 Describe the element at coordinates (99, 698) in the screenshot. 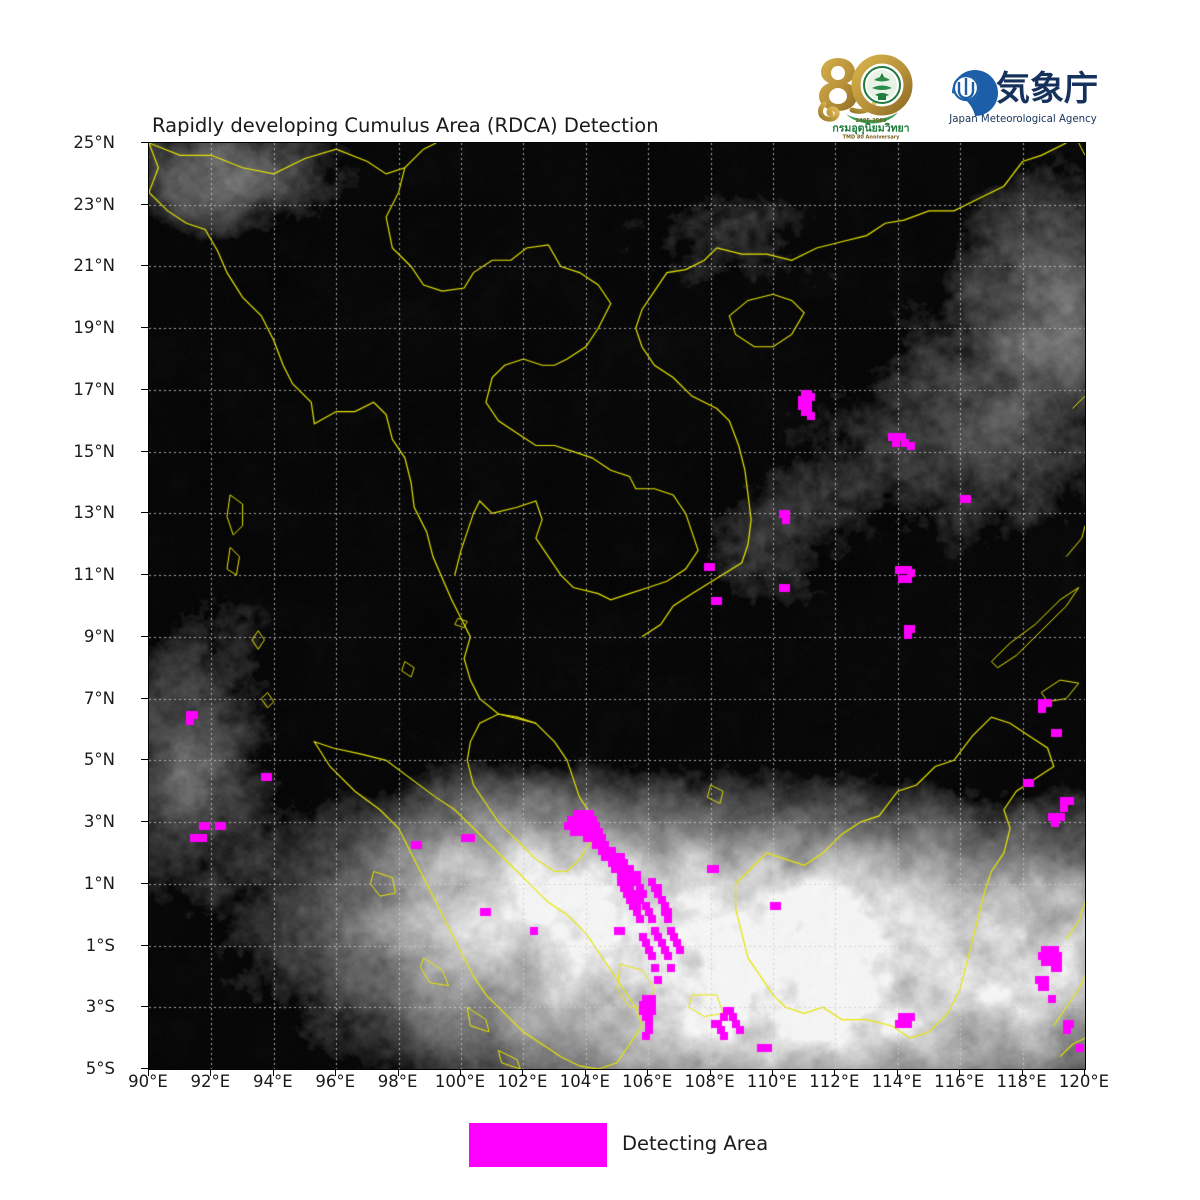

I see `y-axis-tick-label: 7°N` at that location.